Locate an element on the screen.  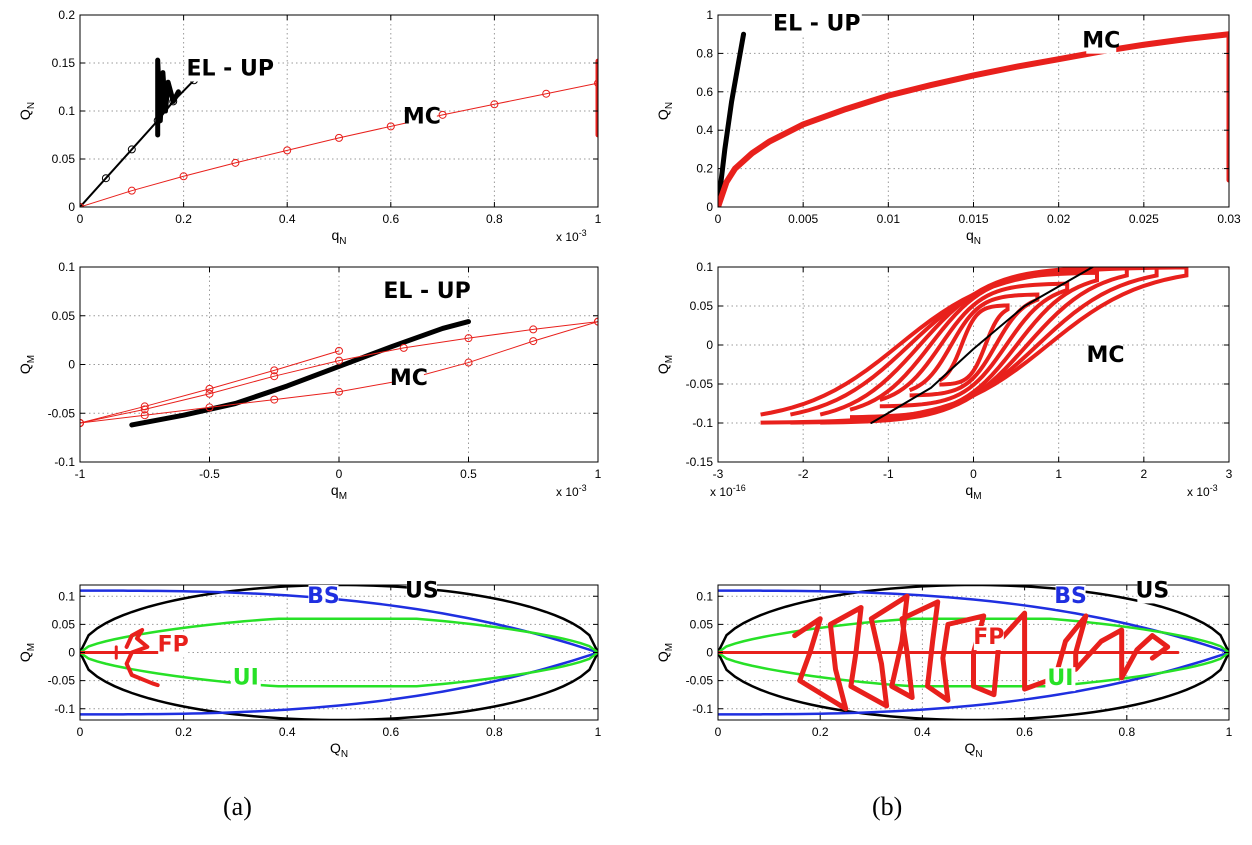
x-tick-label: 2 is located at coordinates (1143, 474).